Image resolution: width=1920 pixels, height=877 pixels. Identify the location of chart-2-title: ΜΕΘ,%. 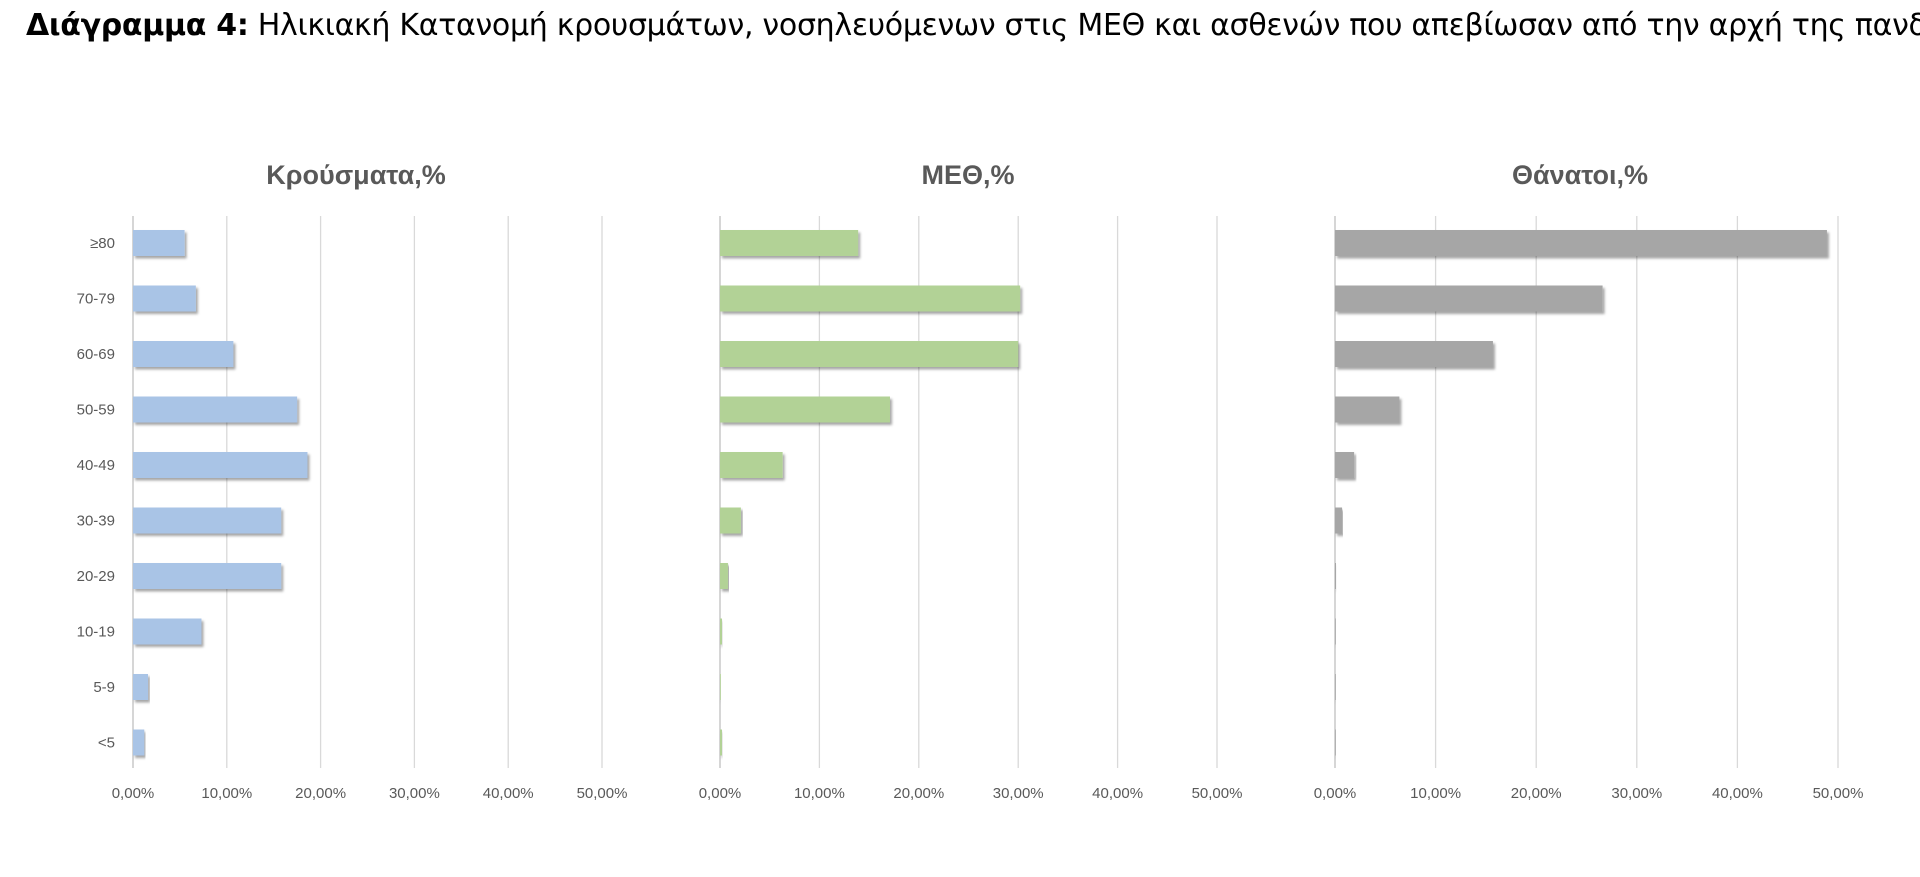
(967, 175).